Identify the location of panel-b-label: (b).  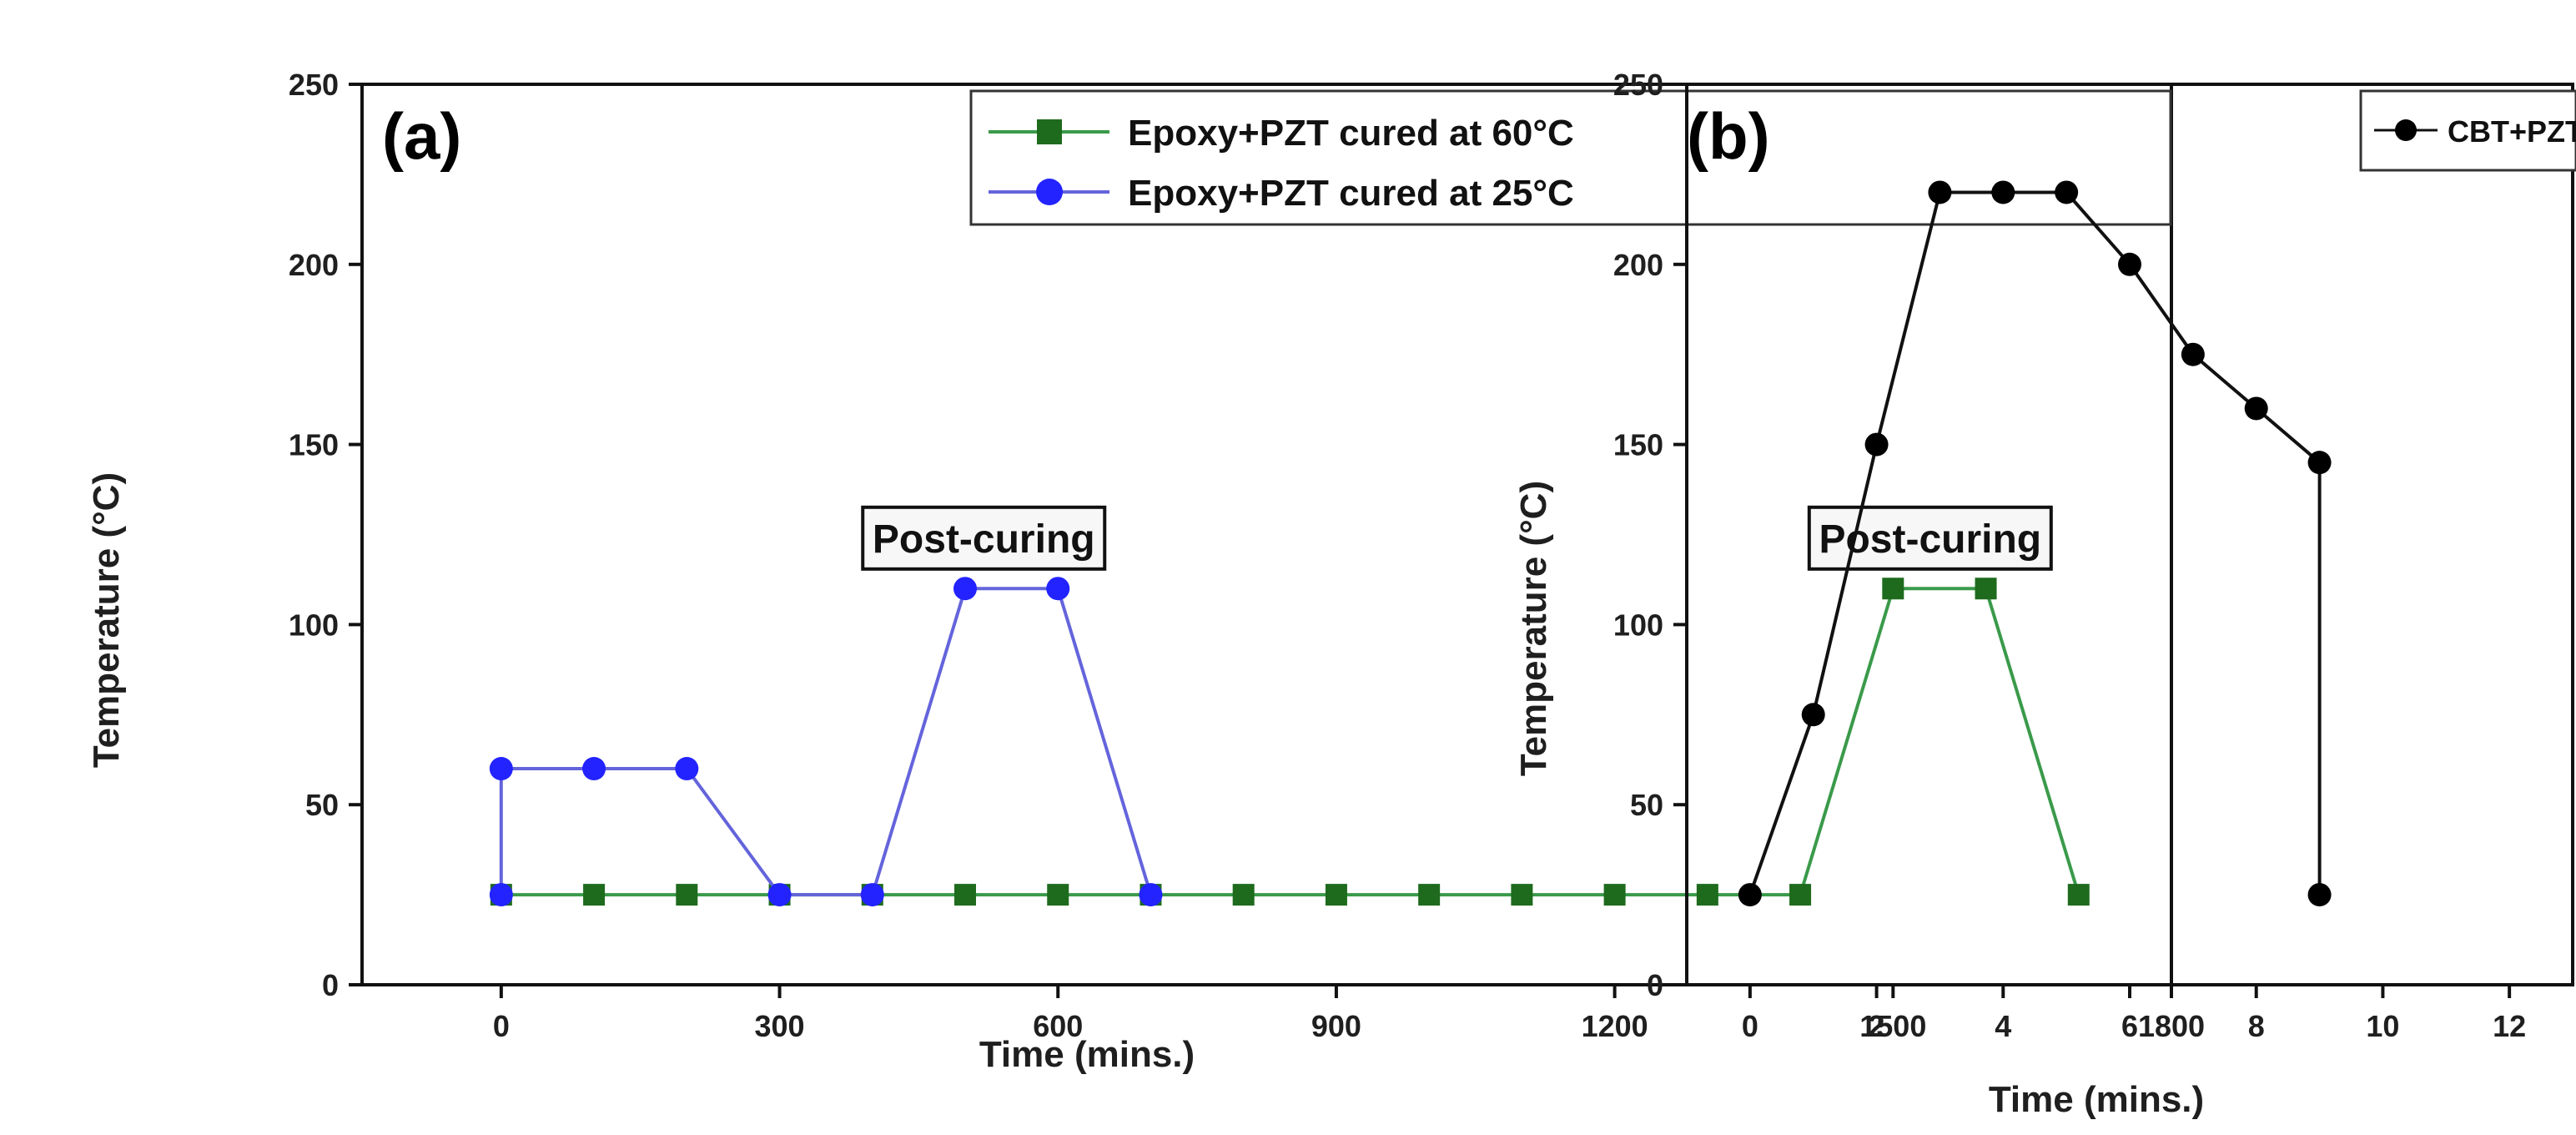
(1728, 136).